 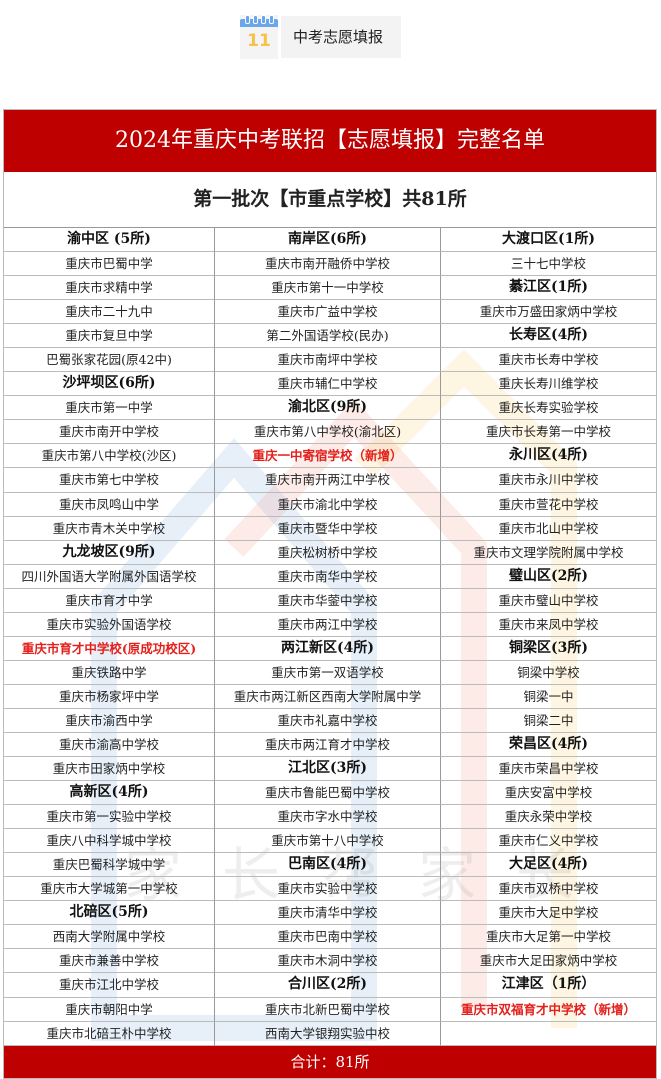 I want to click on school-cell: 重庆市大足第一中学校, so click(x=548, y=937).